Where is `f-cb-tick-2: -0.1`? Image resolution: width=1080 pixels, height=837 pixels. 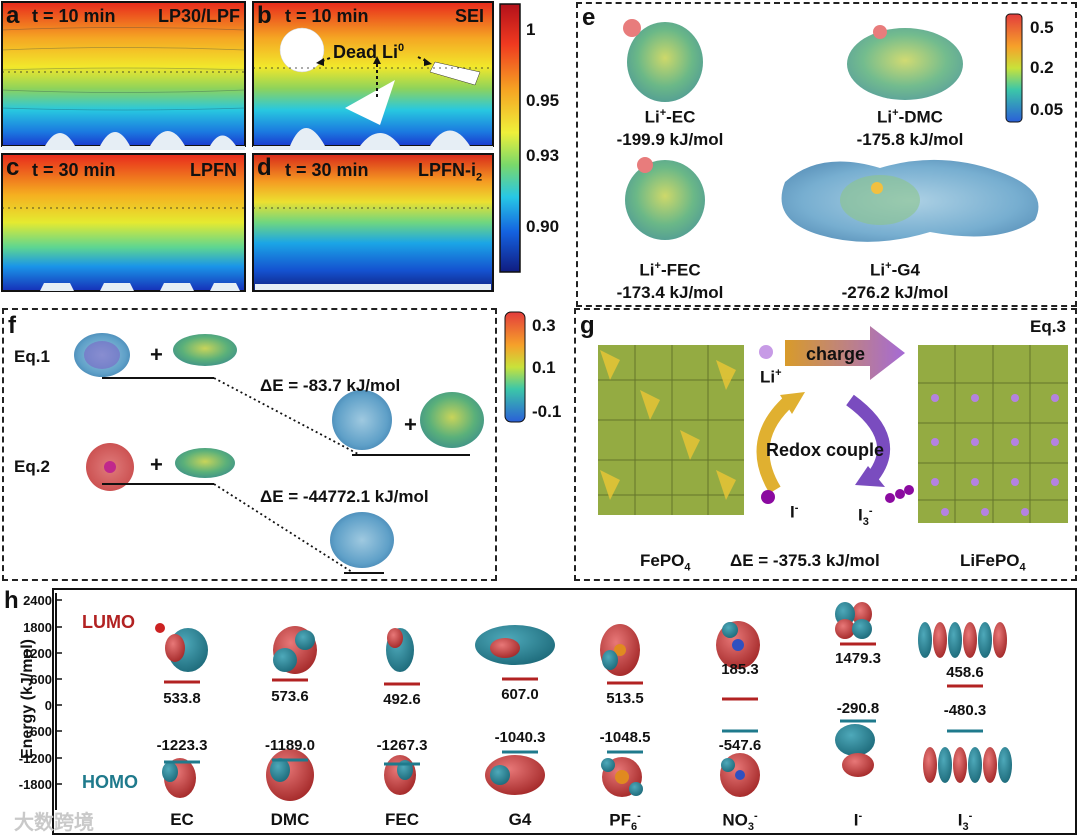 f-cb-tick-2: -0.1 is located at coordinates (547, 411).